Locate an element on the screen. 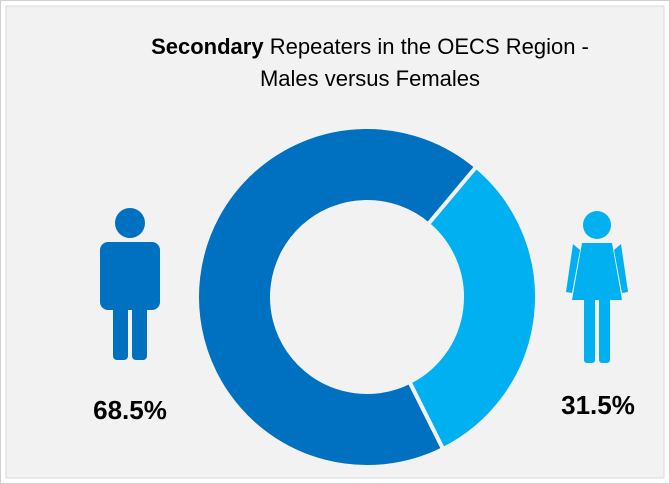  chart-title: Secondary Repeaters in the OECS Region - is located at coordinates (370, 46).